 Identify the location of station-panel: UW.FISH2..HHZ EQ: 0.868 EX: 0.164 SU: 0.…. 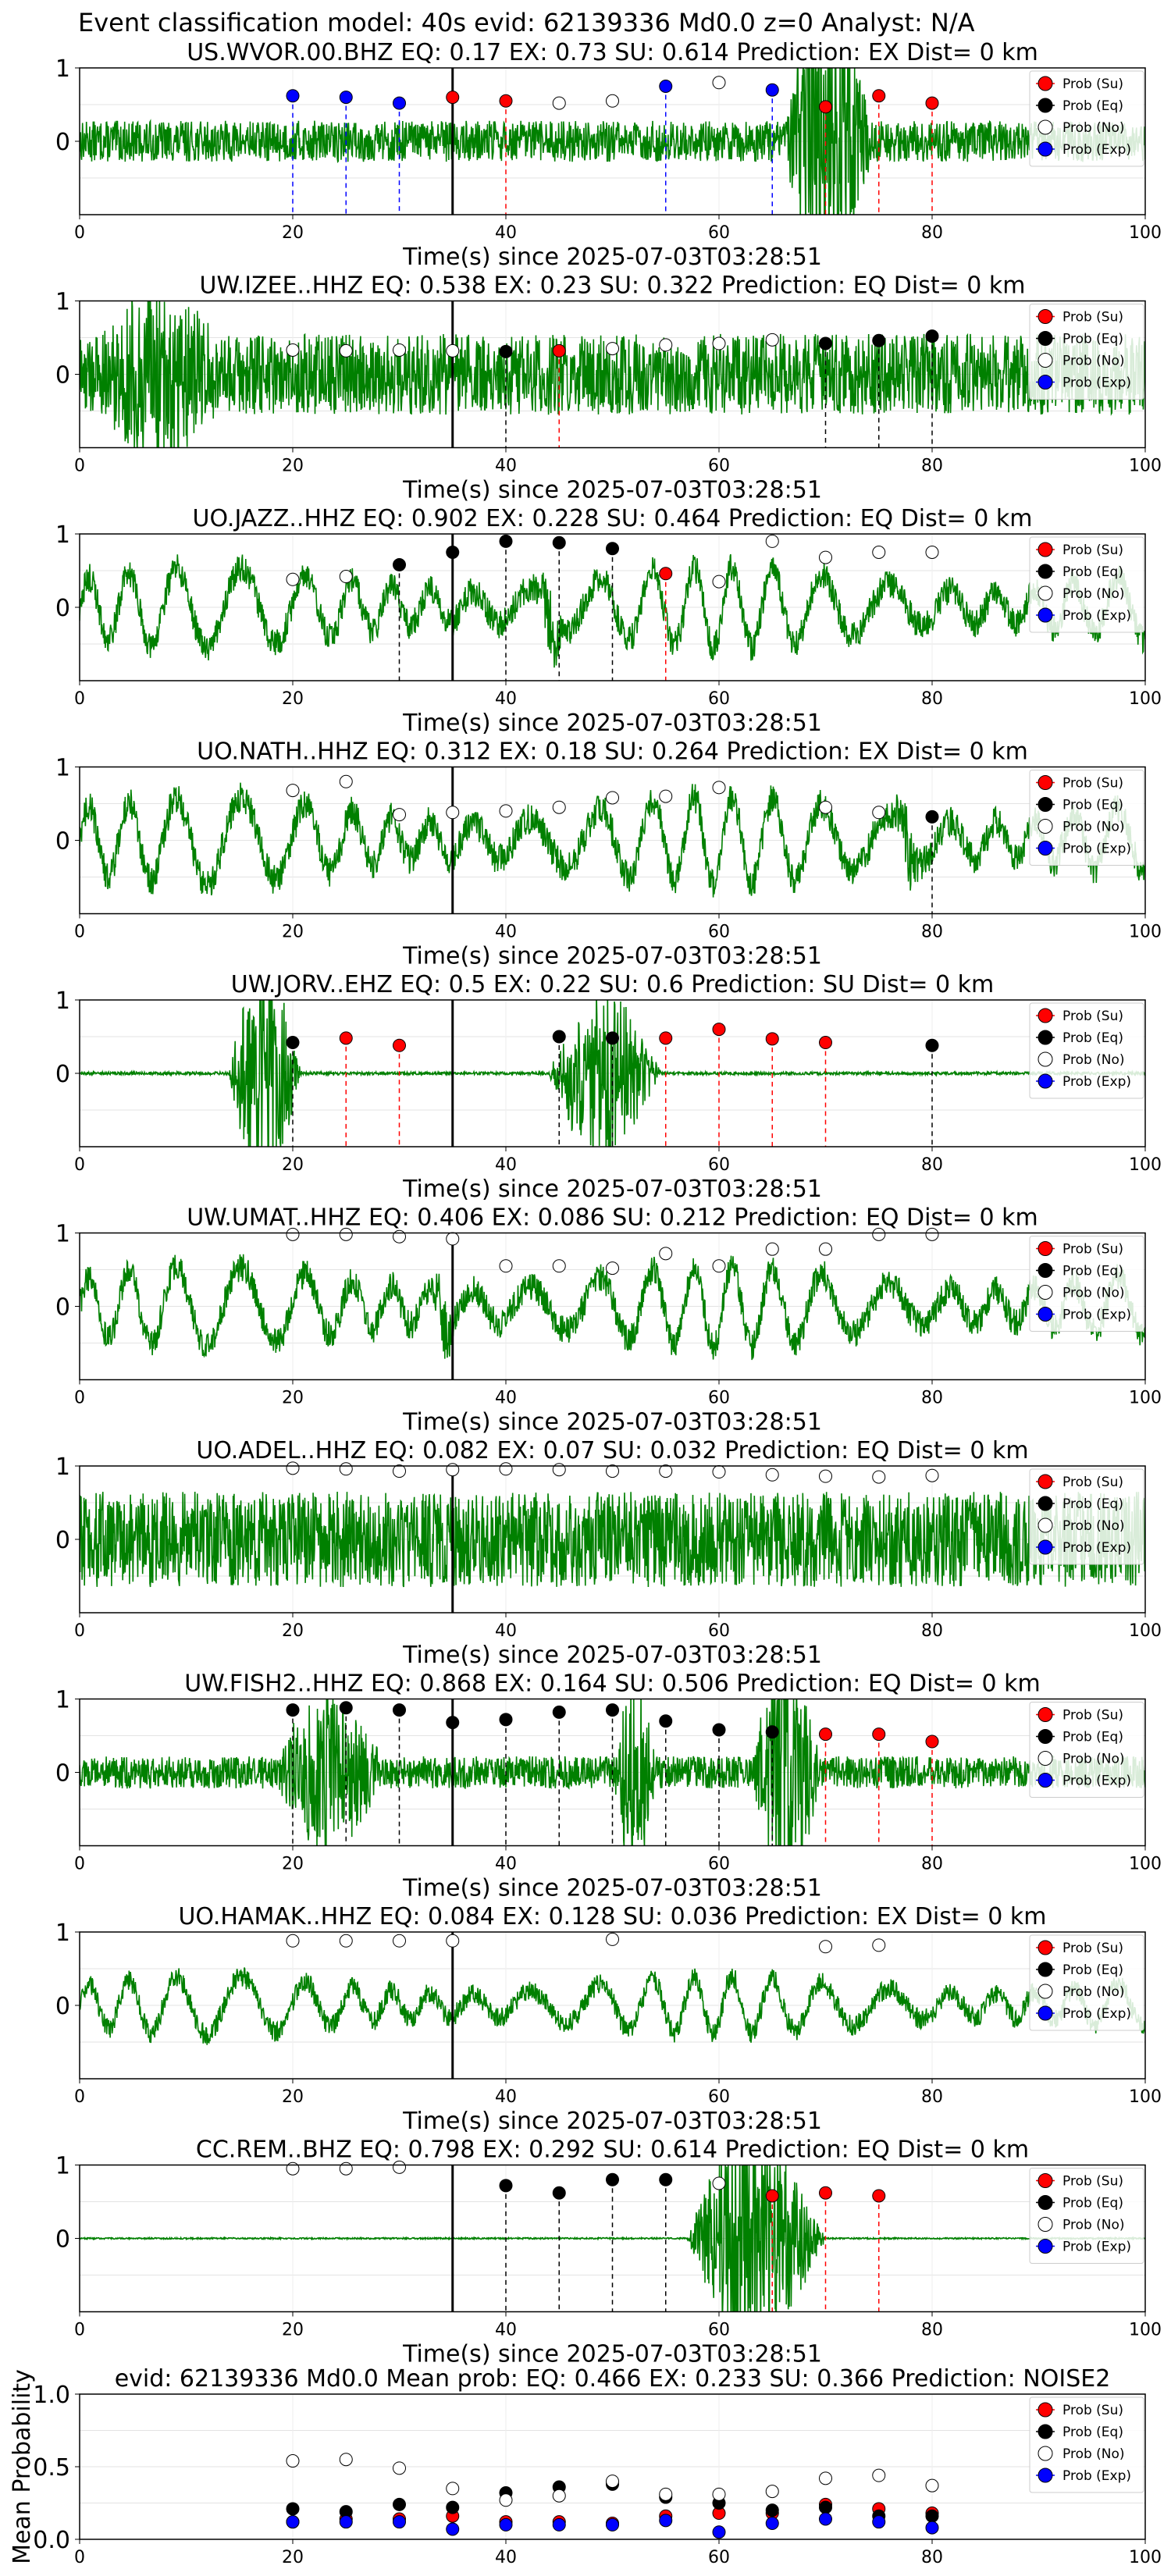
(608, 1786).